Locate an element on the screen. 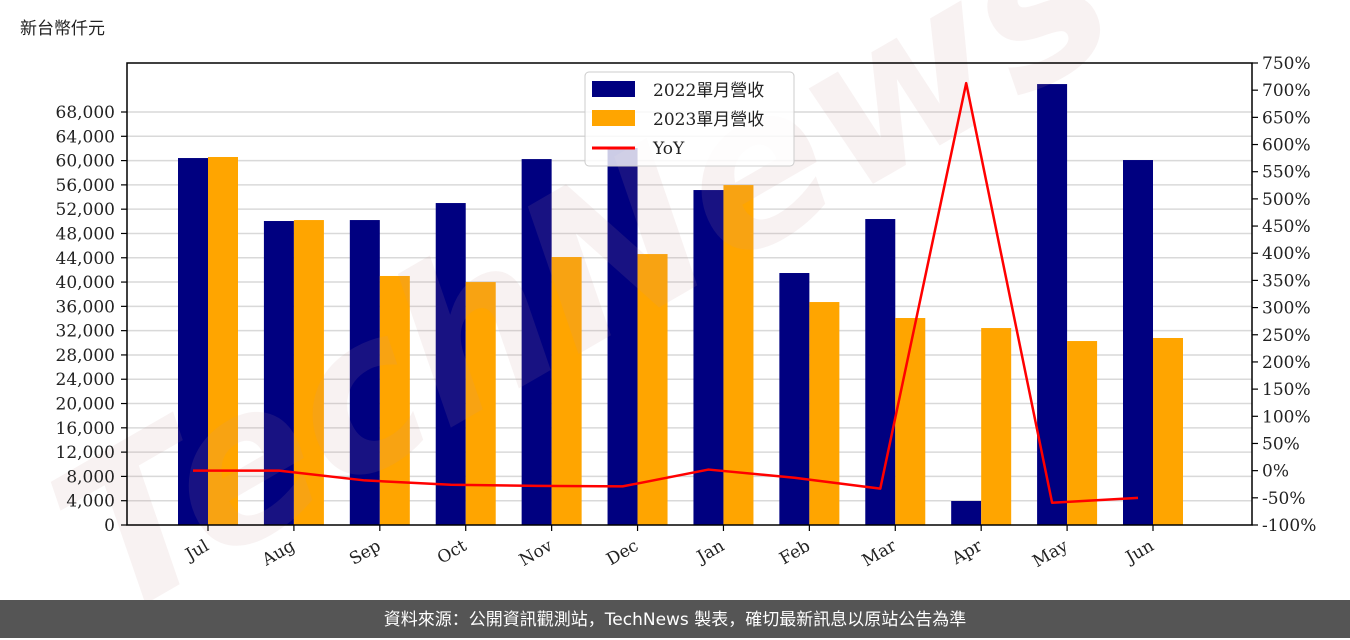 The image size is (1350, 640). y2-tick-label: -100% is located at coordinates (1289, 526).